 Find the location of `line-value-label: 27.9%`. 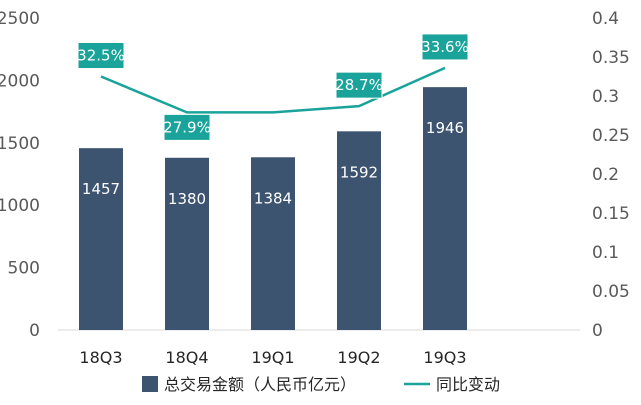

line-value-label: 27.9% is located at coordinates (187, 127).